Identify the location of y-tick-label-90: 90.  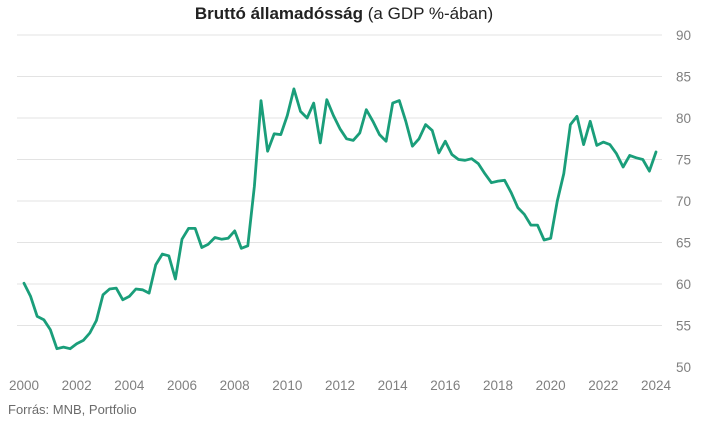
(683, 35).